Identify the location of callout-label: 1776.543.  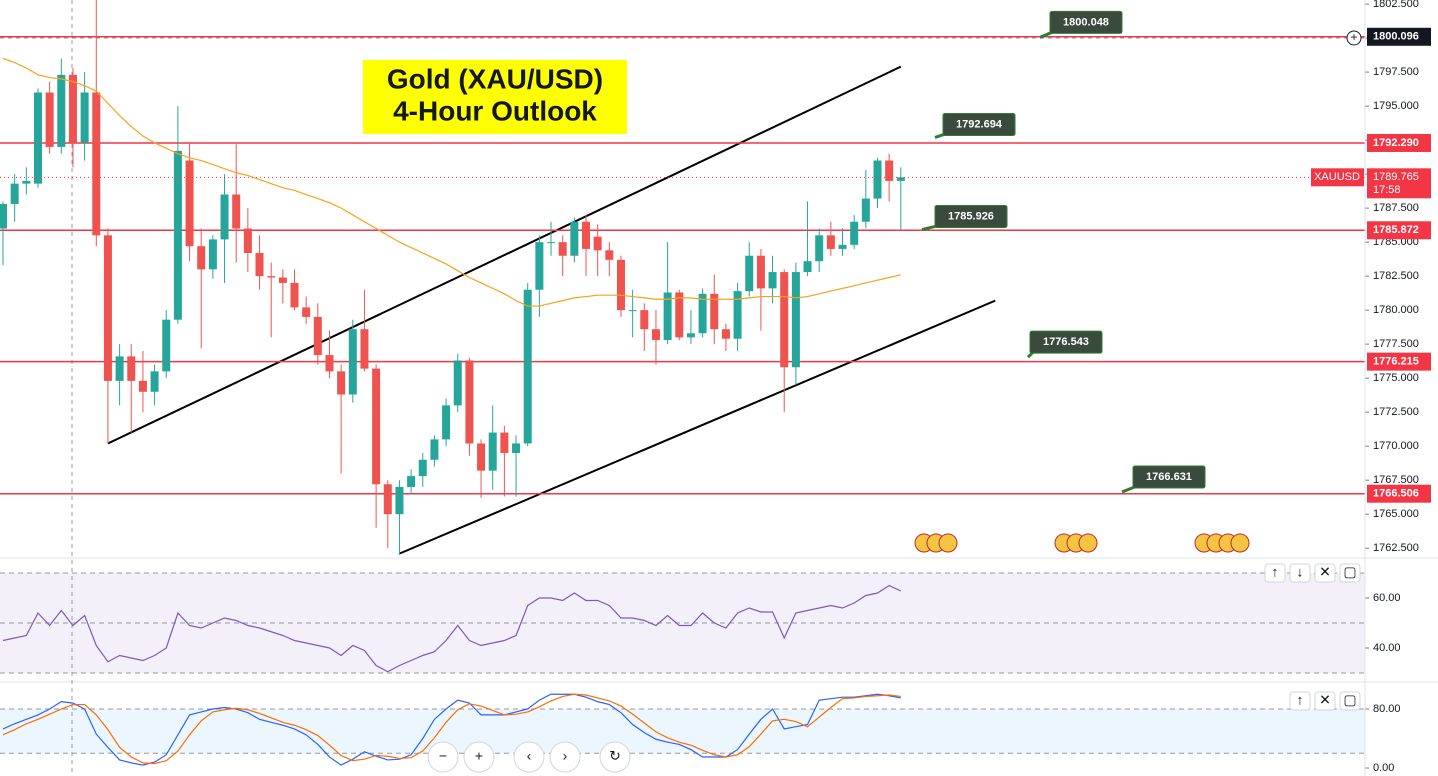
(1066, 342).